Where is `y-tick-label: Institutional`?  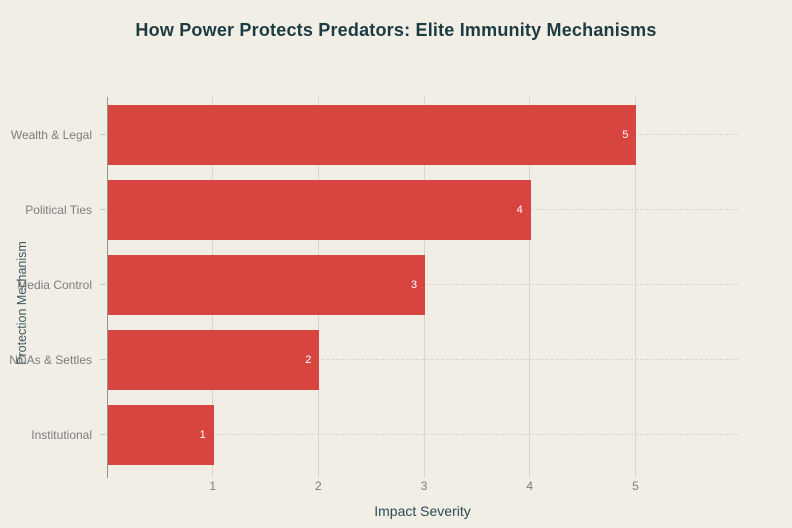
y-tick-label: Institutional is located at coordinates (61, 434).